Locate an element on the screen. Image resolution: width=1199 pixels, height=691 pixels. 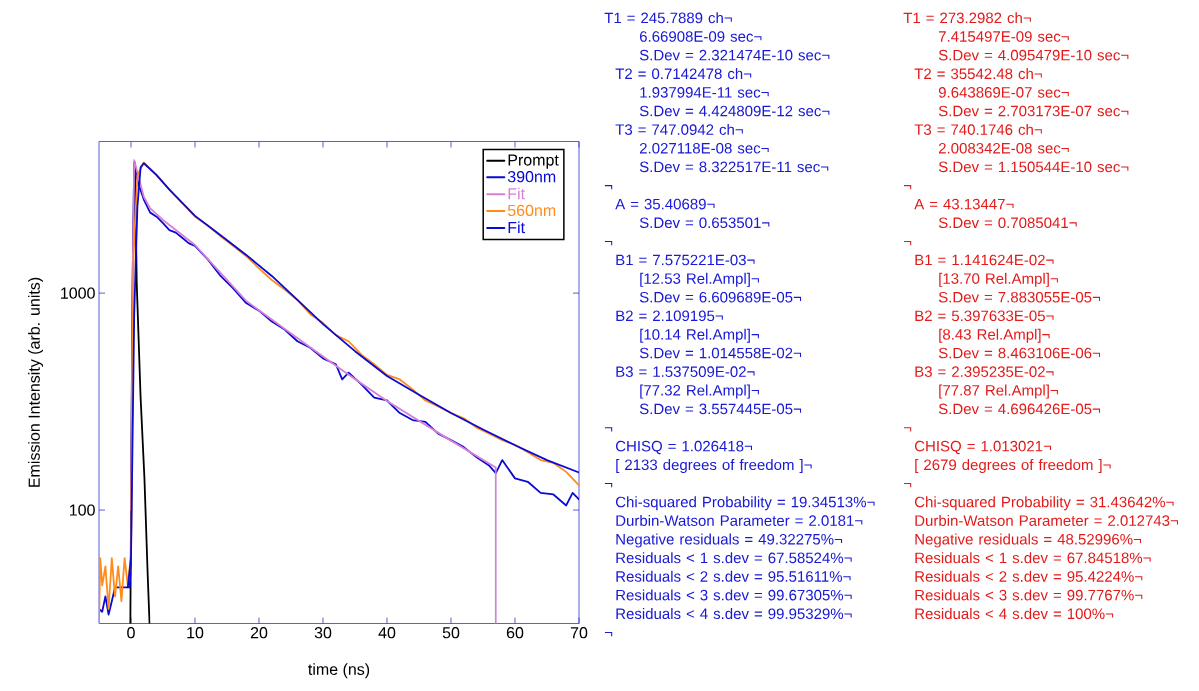
text: Residuals < 1 s.dev = 67.58524%¬ is located at coordinates (734, 558).